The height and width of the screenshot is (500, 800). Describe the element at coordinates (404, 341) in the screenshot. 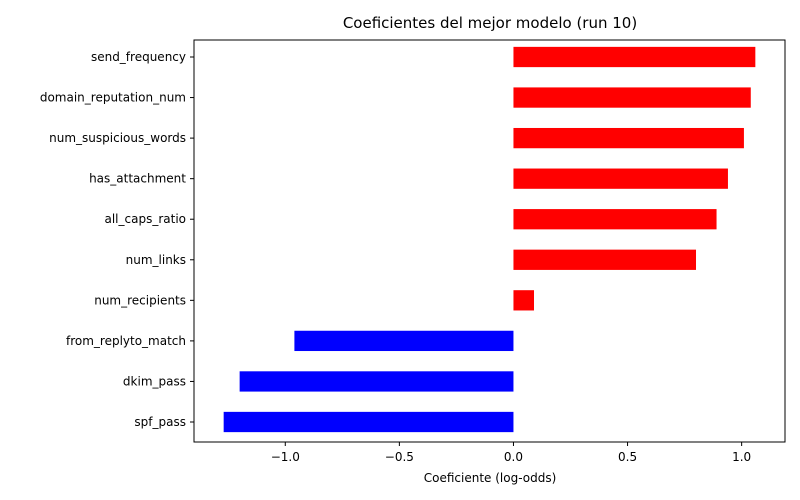

I see `bar-from_replyto_match` at that location.